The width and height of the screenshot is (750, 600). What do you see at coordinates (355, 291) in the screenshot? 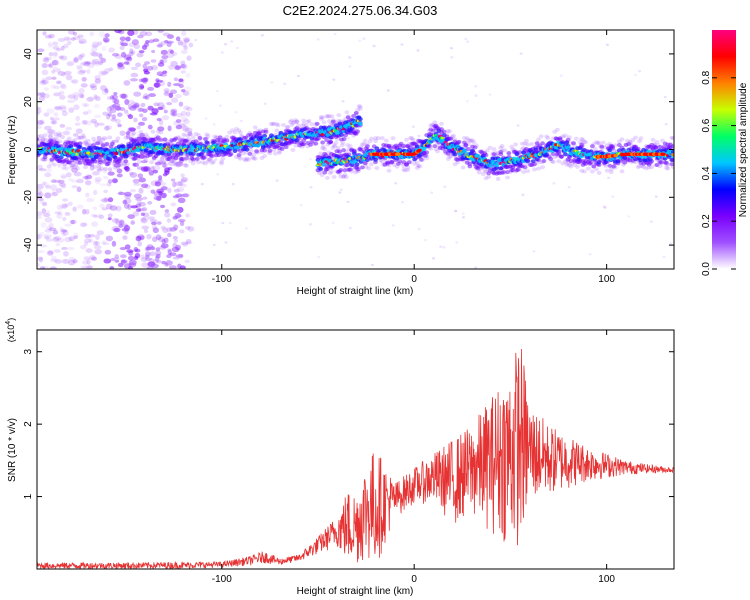
I see `spectrogram-xlabel: Height of straight line (km)` at bounding box center [355, 291].